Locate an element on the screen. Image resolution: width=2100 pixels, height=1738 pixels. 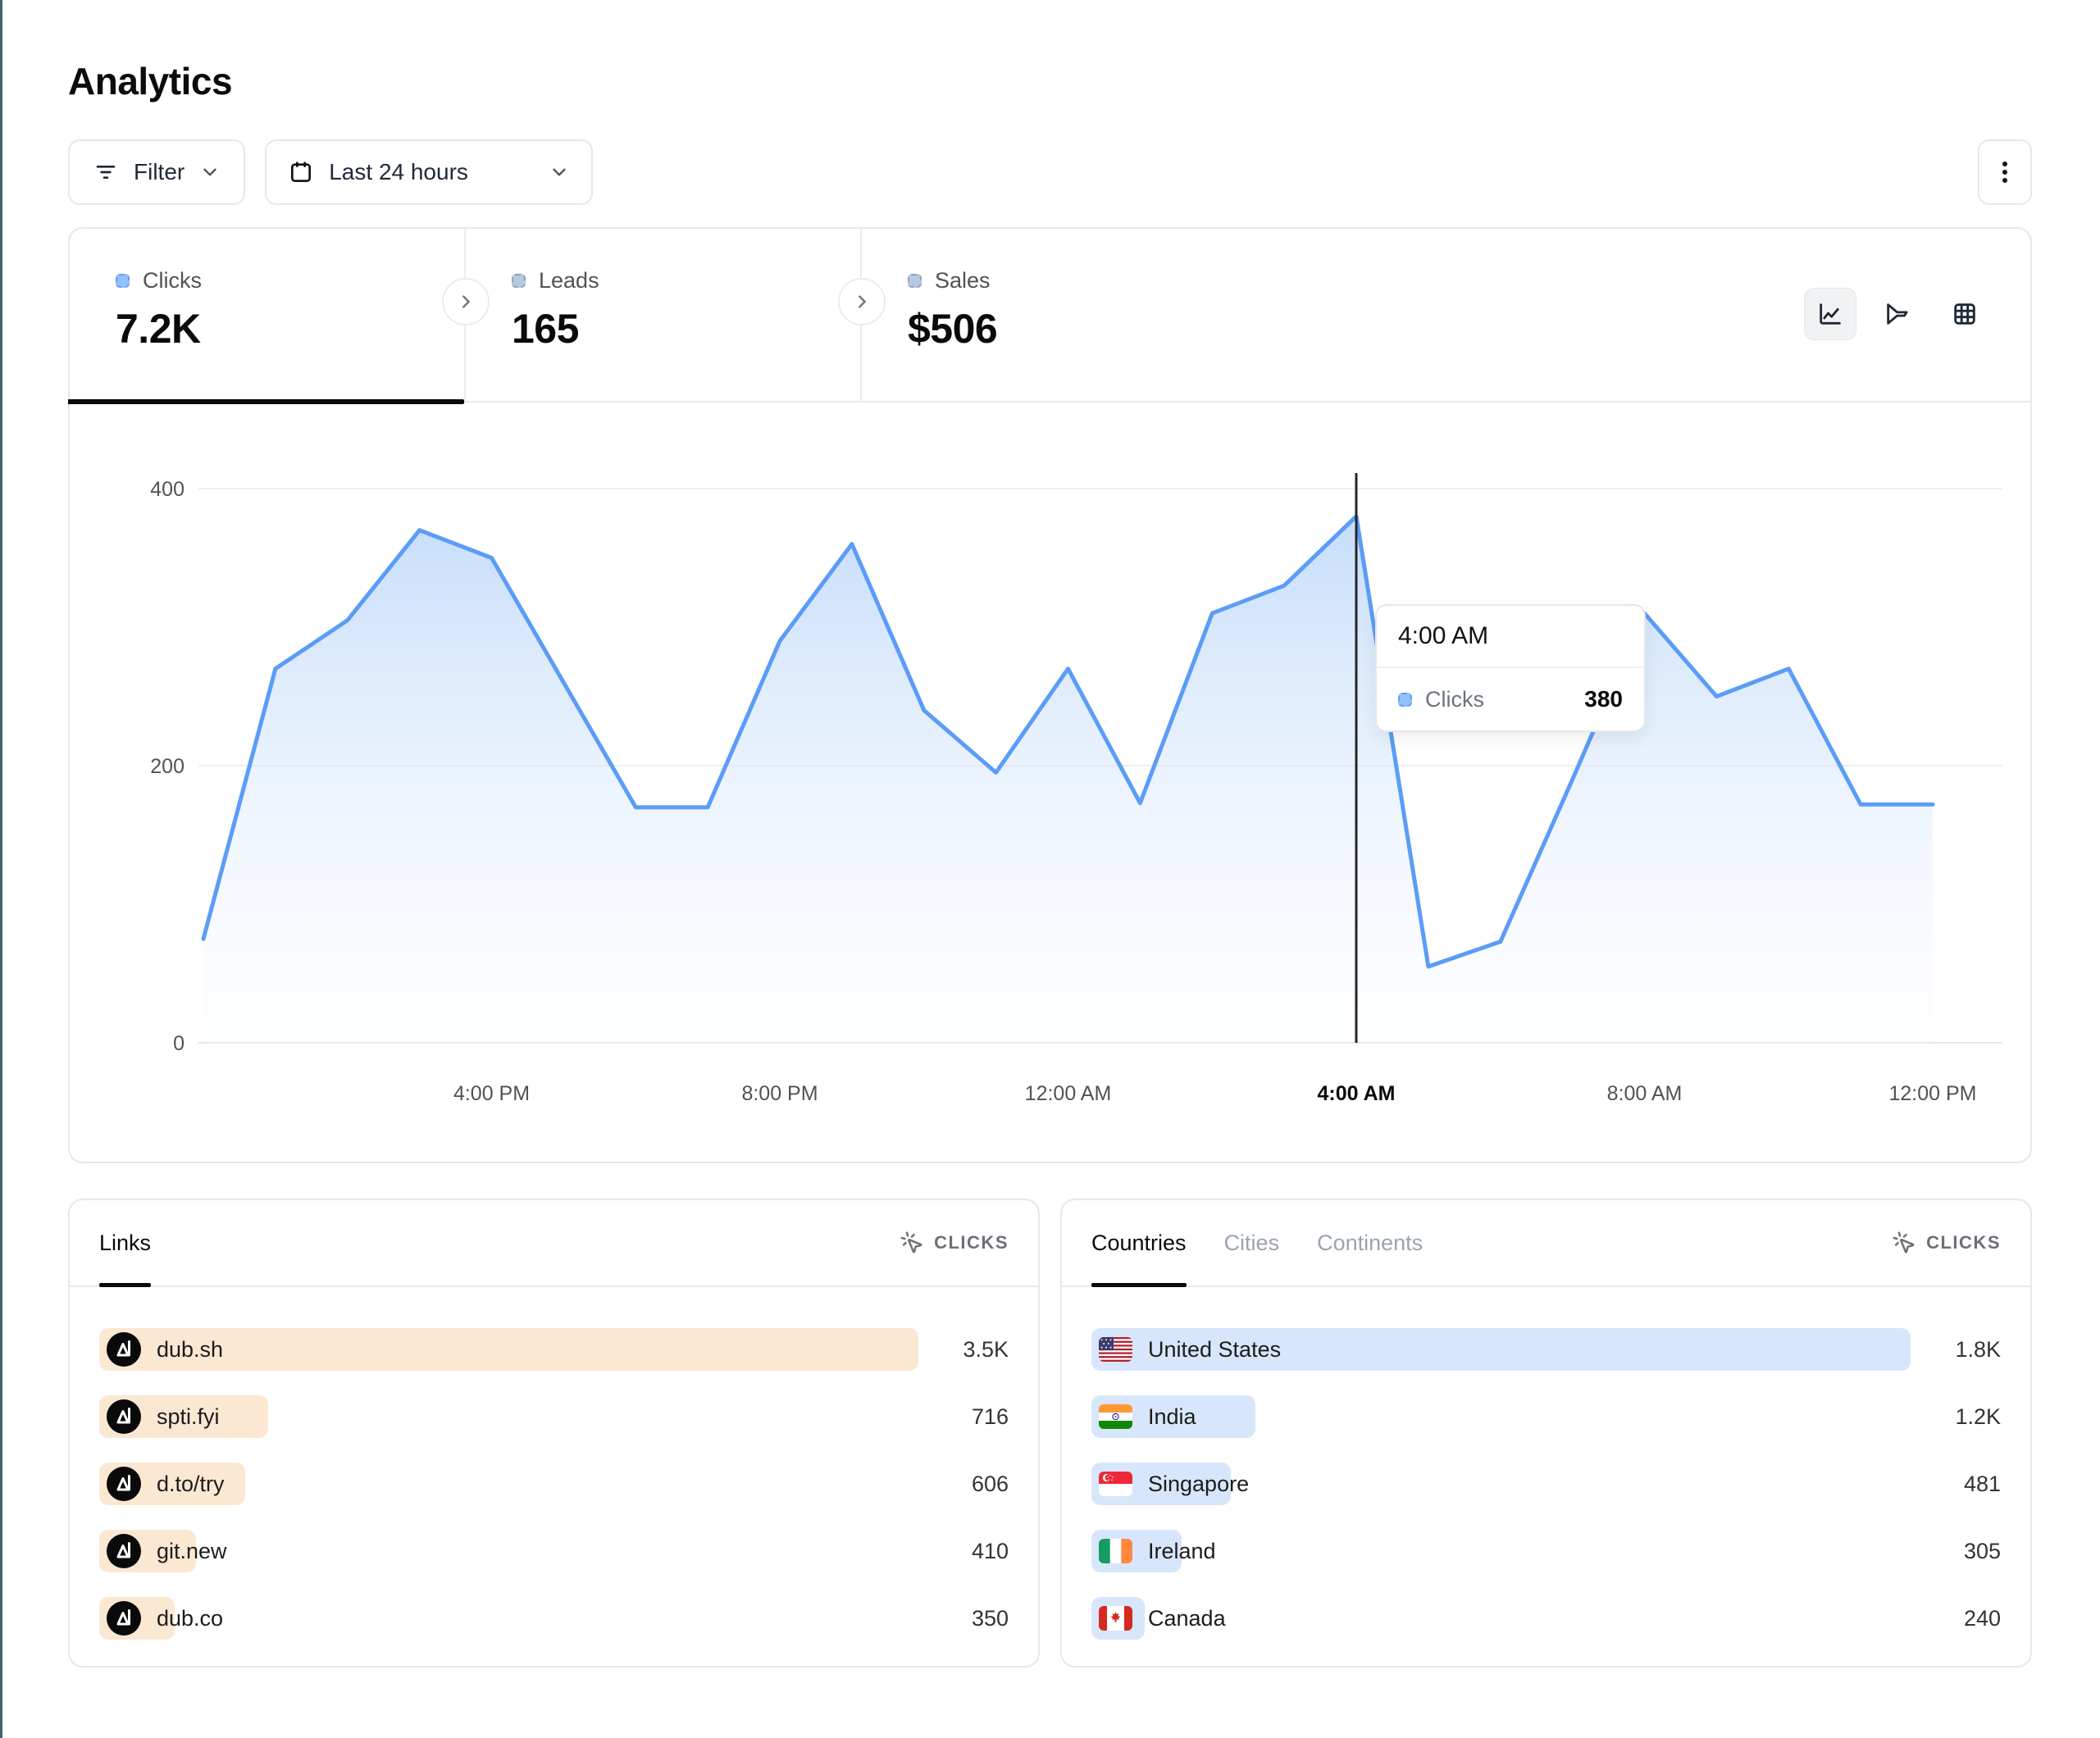
list-item: dub.sh 3.5K is located at coordinates (554, 1349).